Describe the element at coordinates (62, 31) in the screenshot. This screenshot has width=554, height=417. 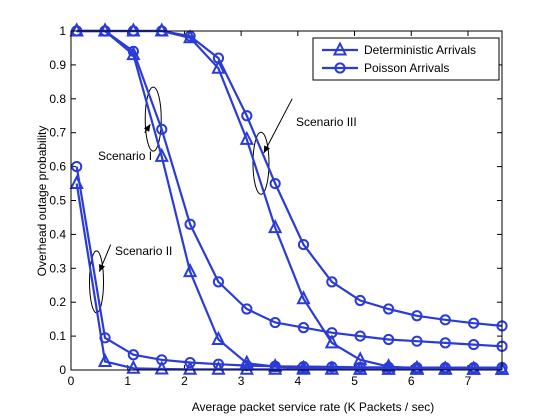
I see `y-tick-label: 1` at that location.